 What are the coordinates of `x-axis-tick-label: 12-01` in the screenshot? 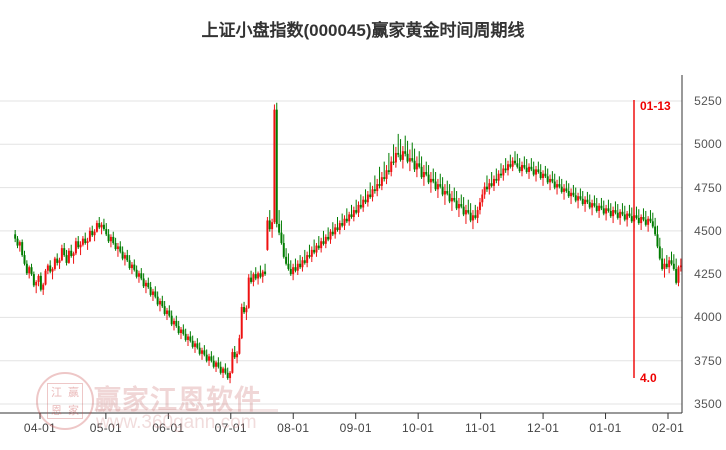 It's located at (543, 428).